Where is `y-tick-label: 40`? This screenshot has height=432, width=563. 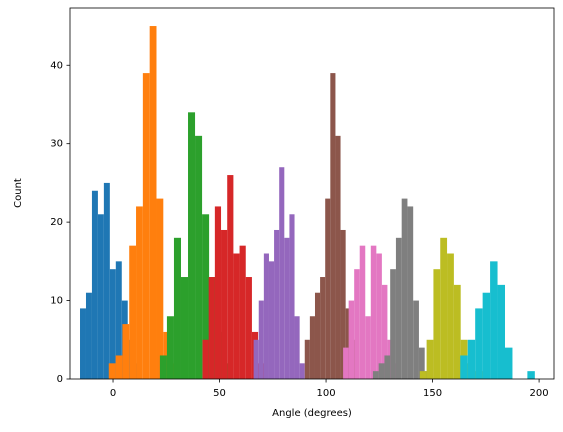 y-tick-label: 40 is located at coordinates (56, 65).